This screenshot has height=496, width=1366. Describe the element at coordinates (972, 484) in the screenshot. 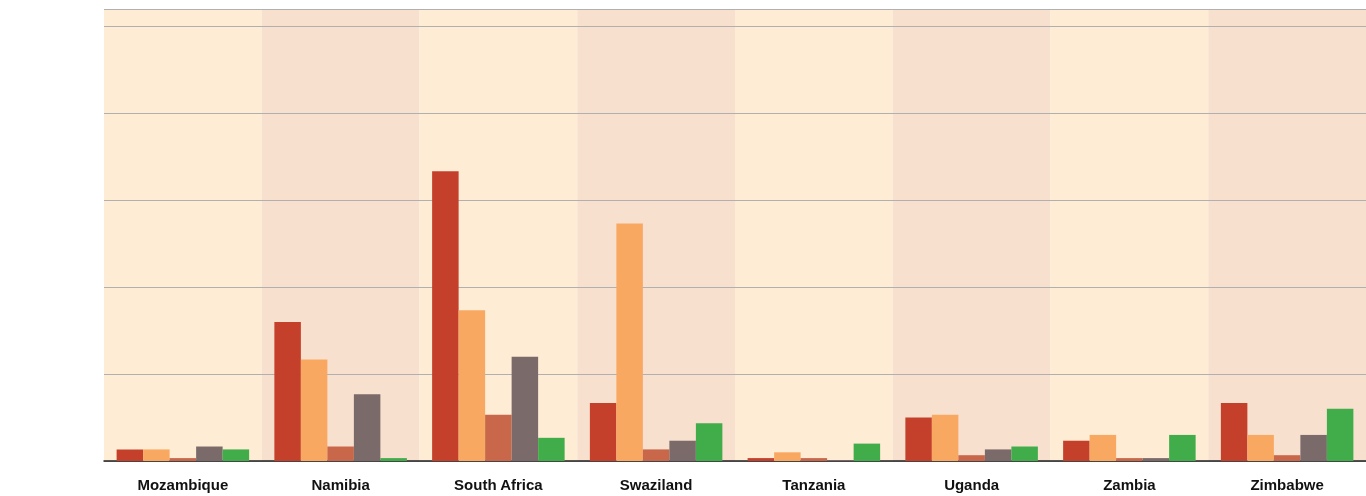

I see `x-tick-label: Uganda` at that location.